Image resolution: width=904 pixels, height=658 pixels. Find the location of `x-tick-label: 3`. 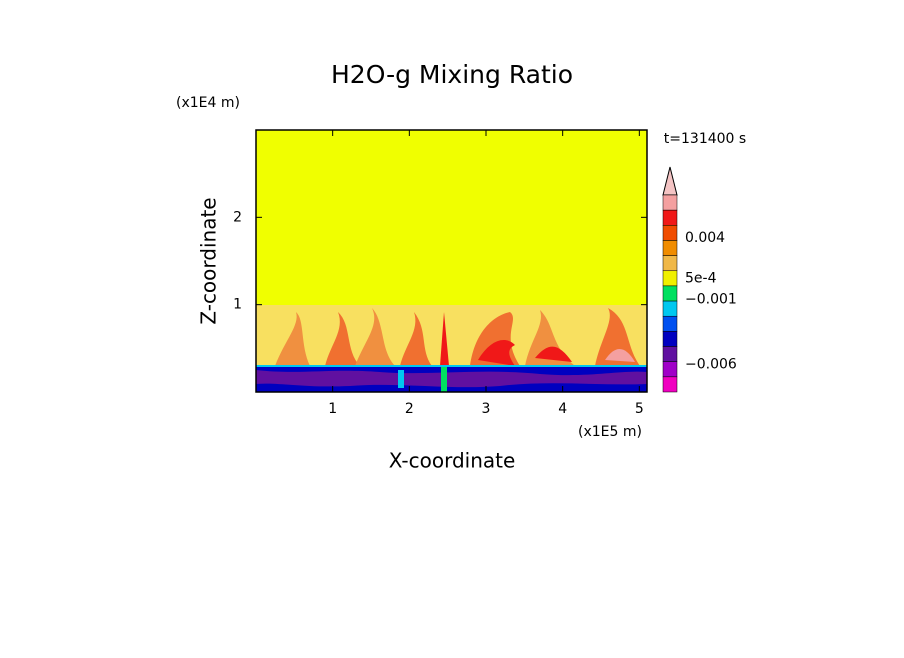

x-tick-label: 3 is located at coordinates (486, 409).